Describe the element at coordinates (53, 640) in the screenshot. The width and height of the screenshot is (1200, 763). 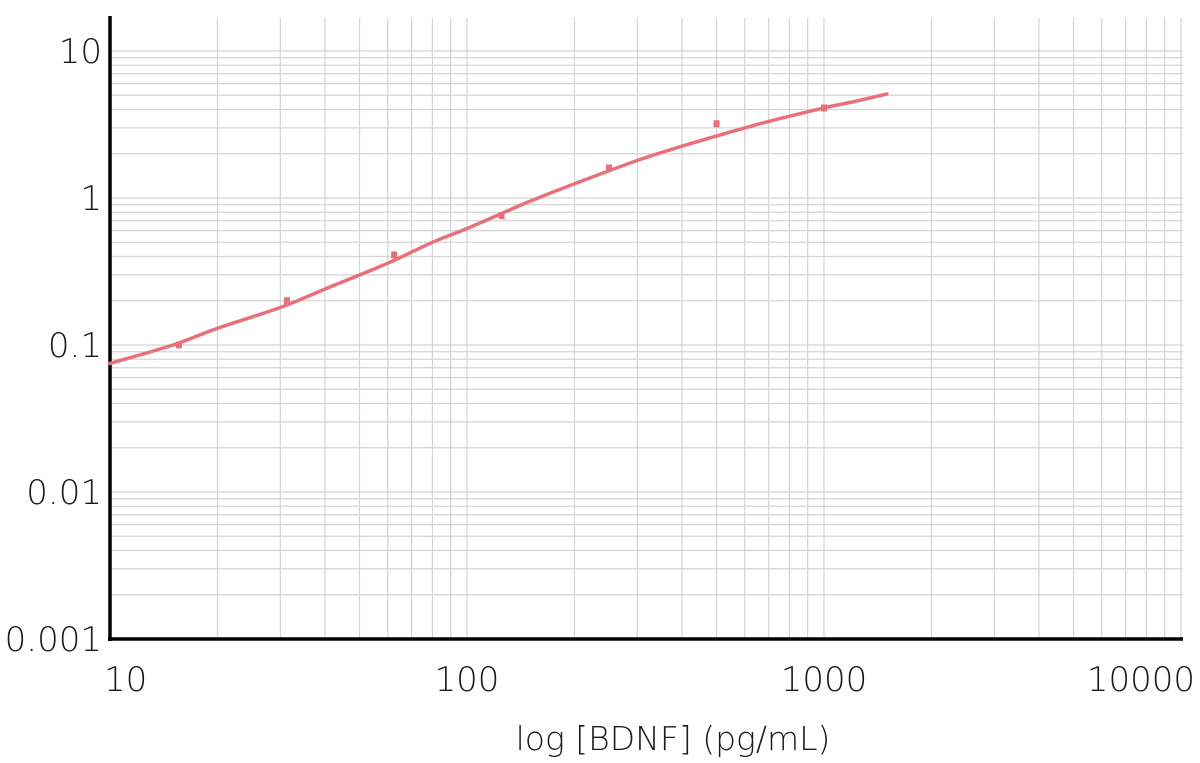
I see `y-tick-label: 0.001` at that location.